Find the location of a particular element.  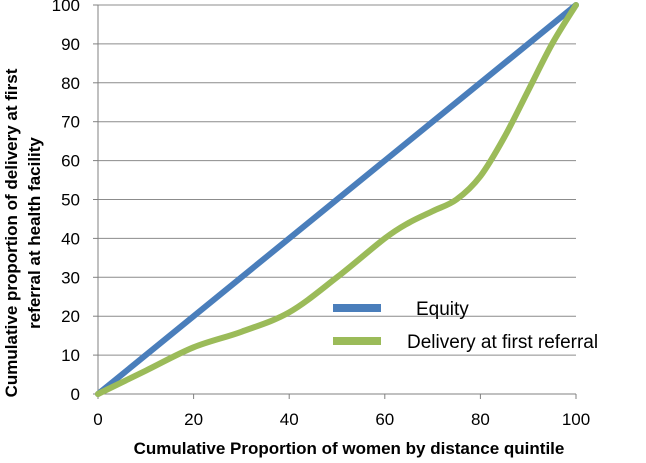

x-tick-label-40: 40 is located at coordinates (289, 419).